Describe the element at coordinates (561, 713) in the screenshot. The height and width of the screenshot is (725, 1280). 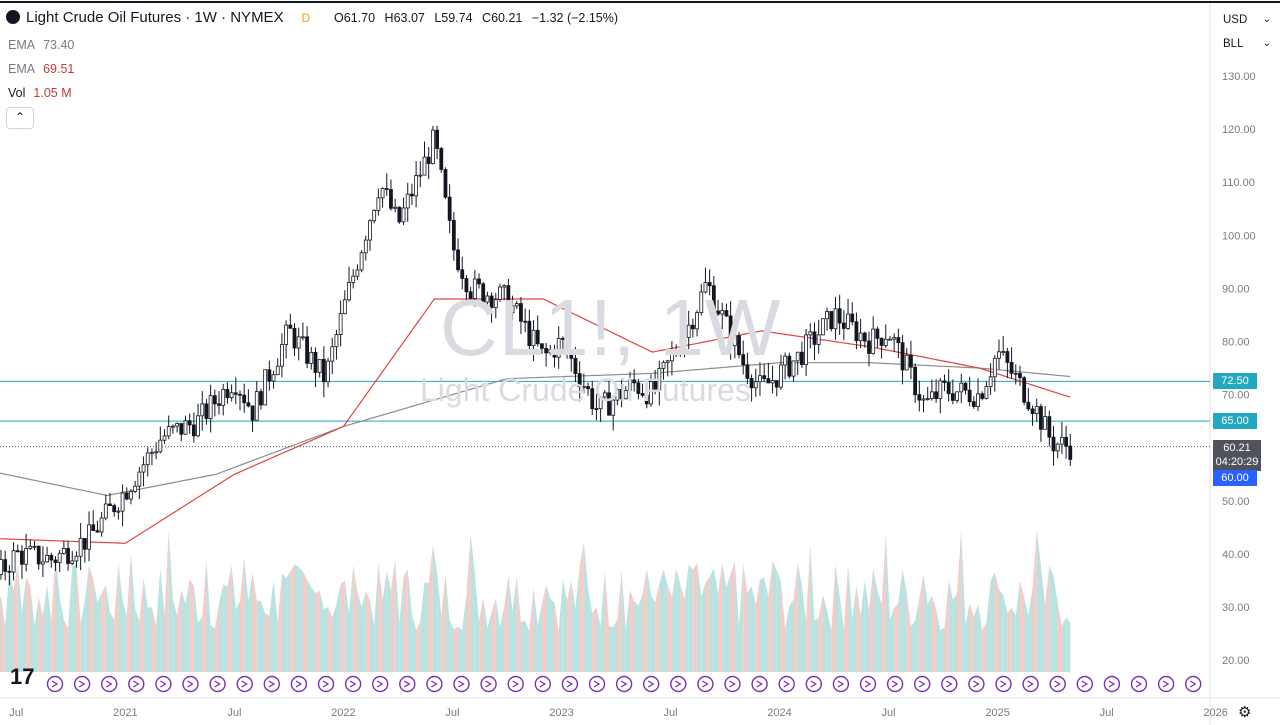
I see `x-tick-label: 2023` at that location.